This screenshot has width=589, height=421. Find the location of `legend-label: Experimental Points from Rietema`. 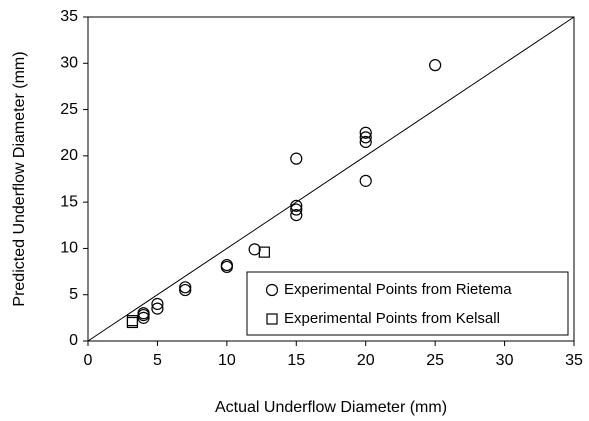

legend-label: Experimental Points from Rietema is located at coordinates (398, 289).